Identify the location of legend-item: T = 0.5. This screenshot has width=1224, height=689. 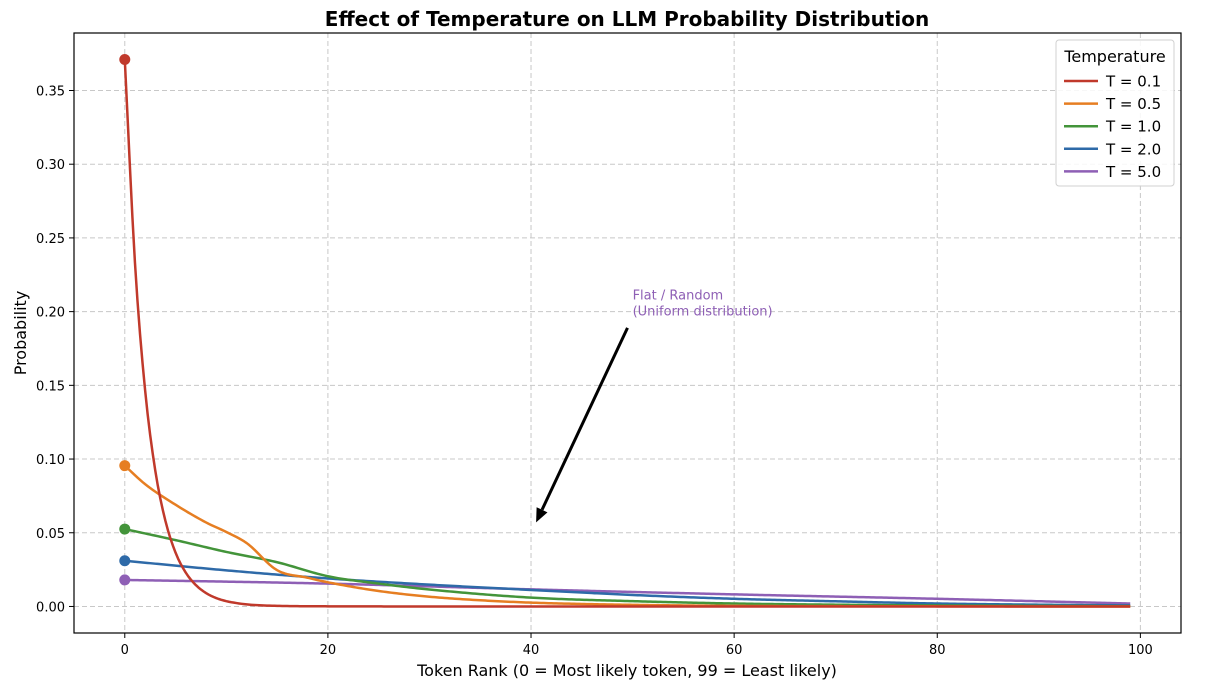
(1112, 104).